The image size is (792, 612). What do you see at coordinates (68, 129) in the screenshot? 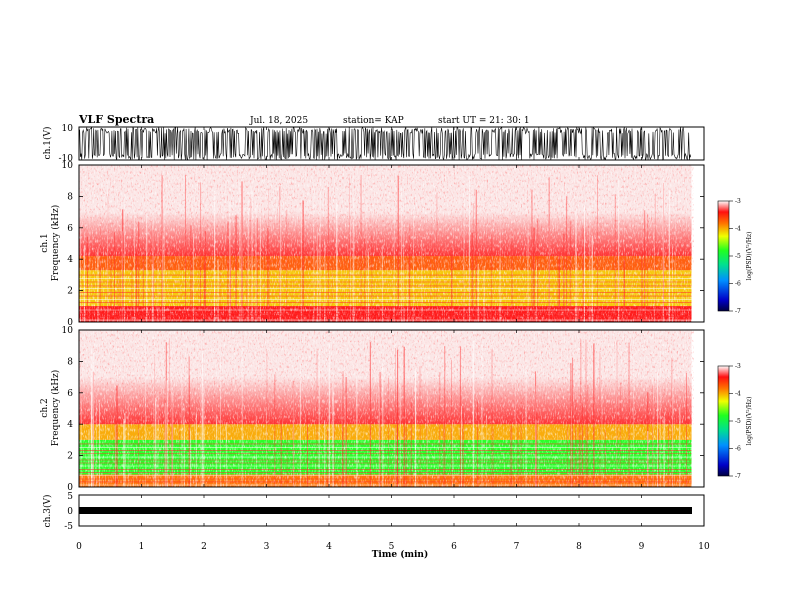
I see `ch1-ytick-top: 10` at bounding box center [68, 129].